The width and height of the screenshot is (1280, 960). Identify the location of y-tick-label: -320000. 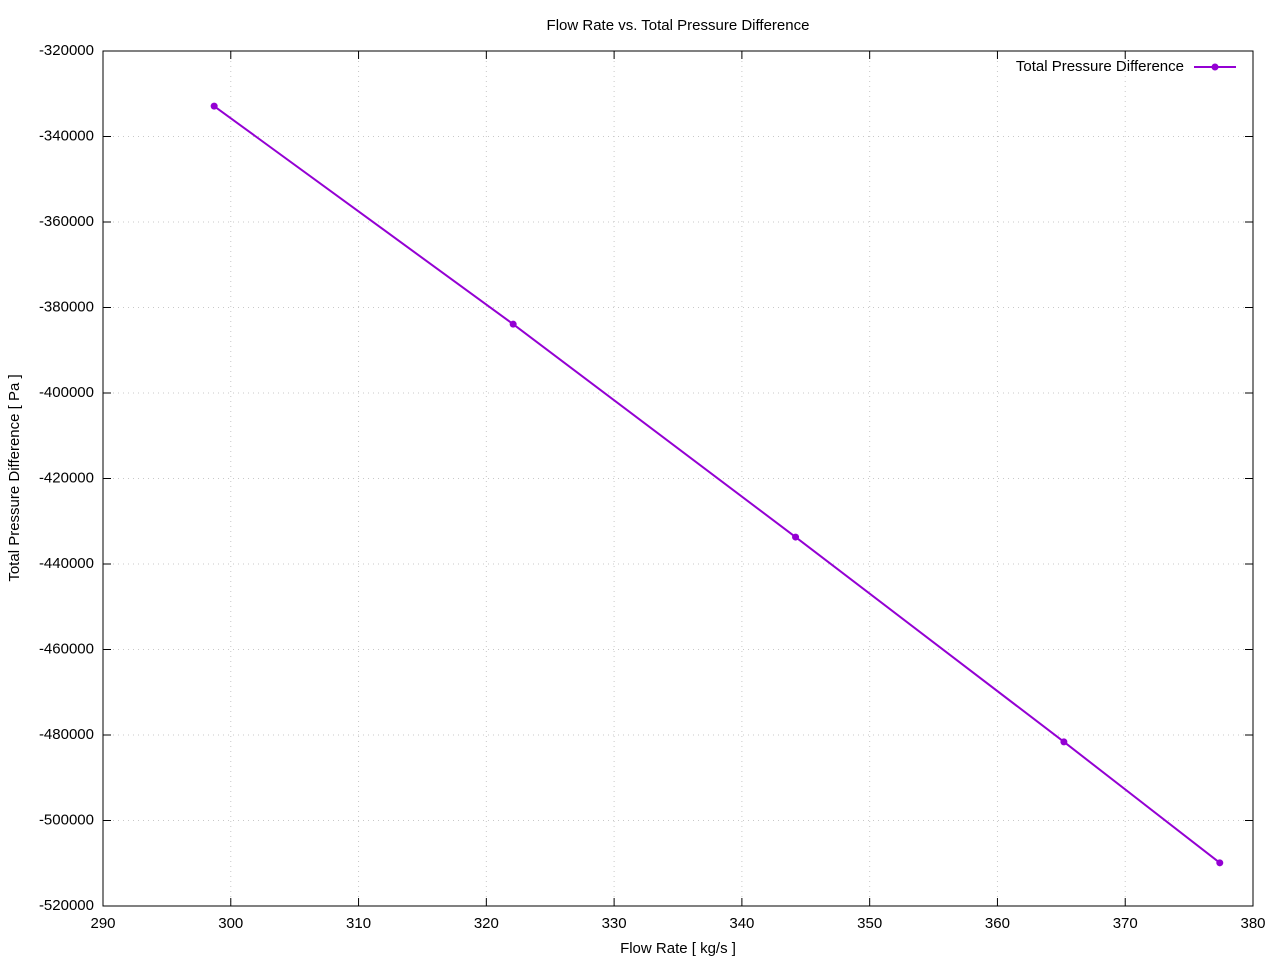
(66, 50).